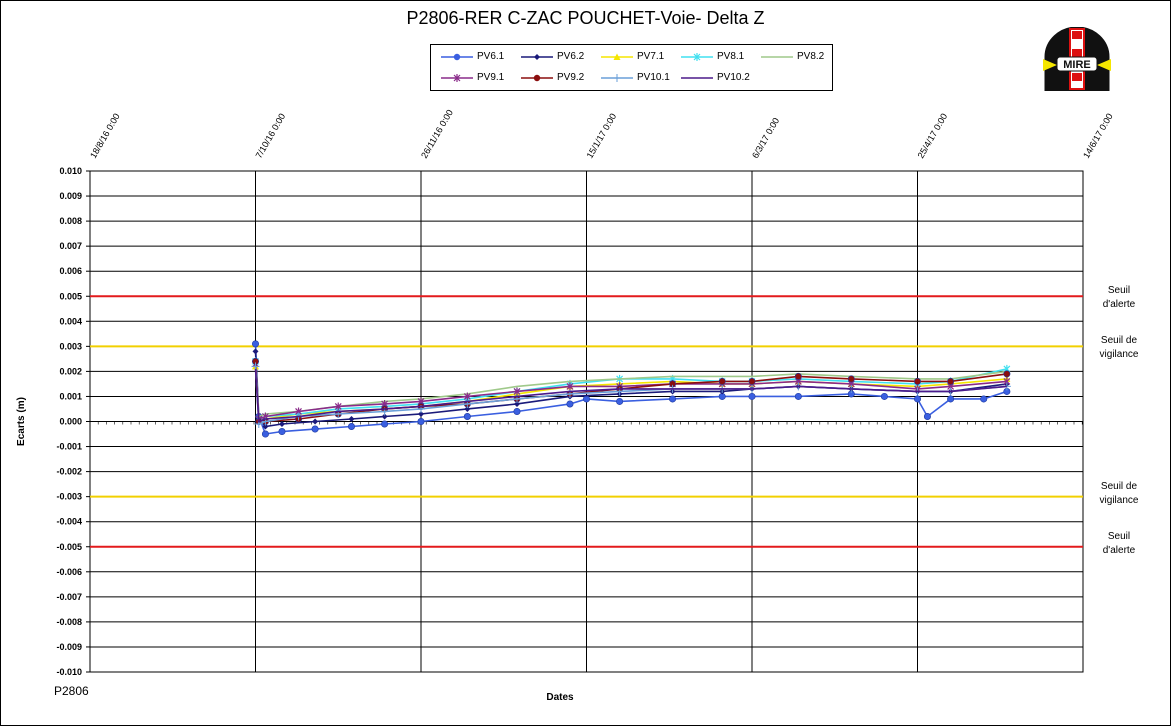  What do you see at coordinates (1119, 550) in the screenshot?
I see `threshold-label-line2: d'alerte` at bounding box center [1119, 550].